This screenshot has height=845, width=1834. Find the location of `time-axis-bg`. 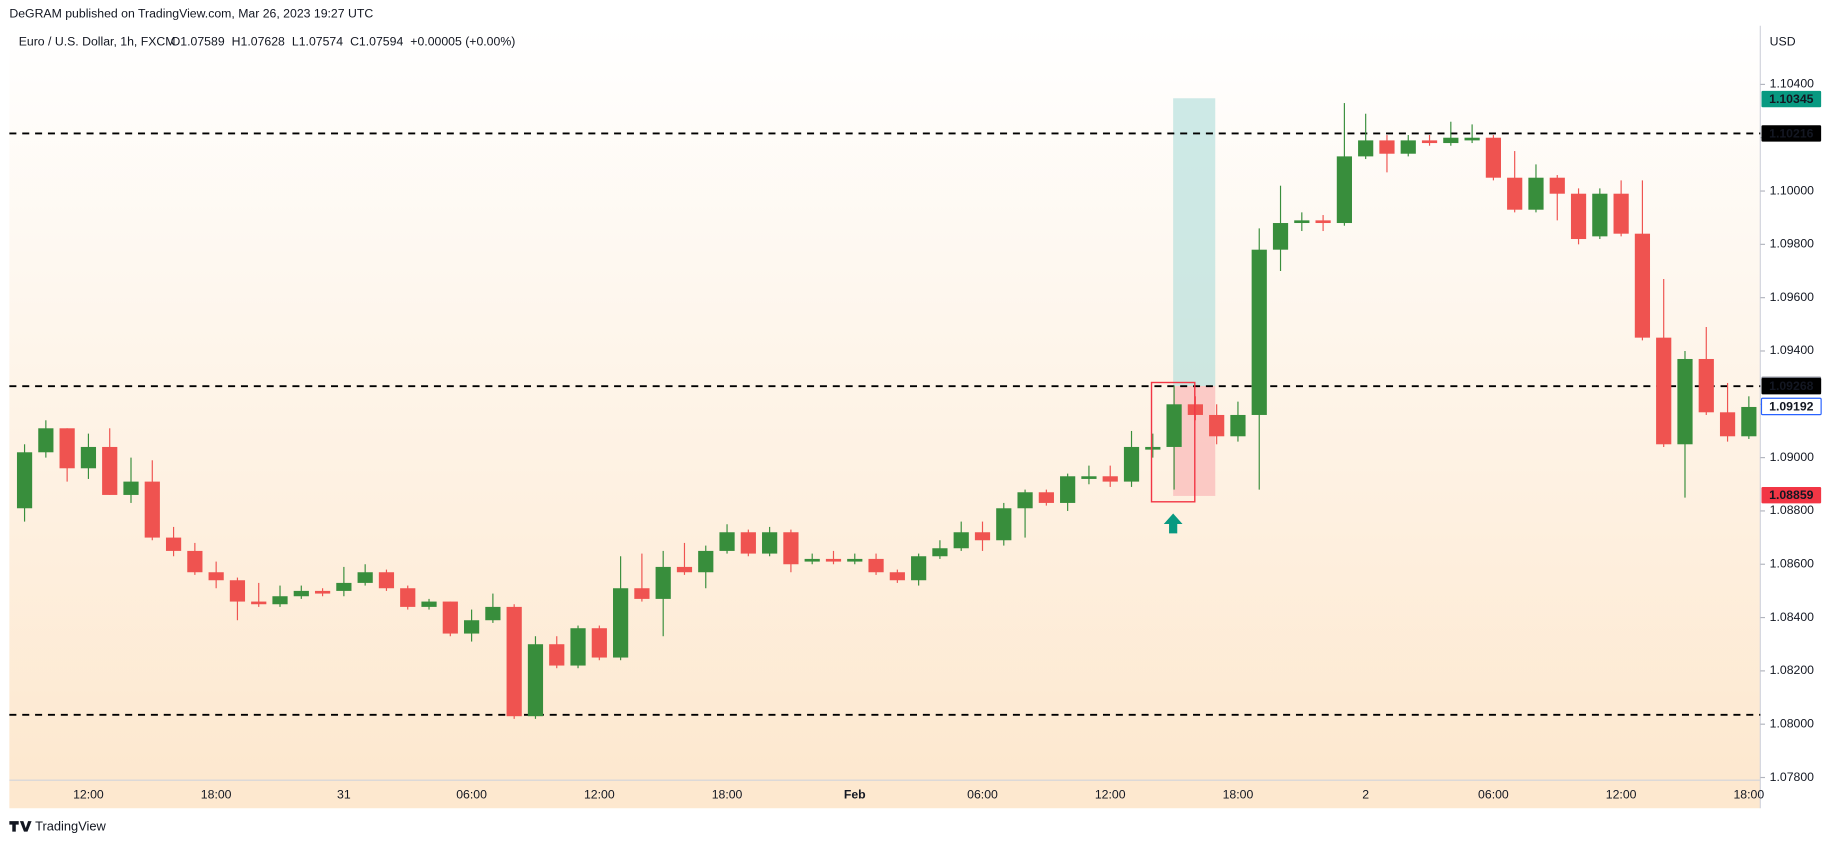

time-axis-bg is located at coordinates (885, 794).